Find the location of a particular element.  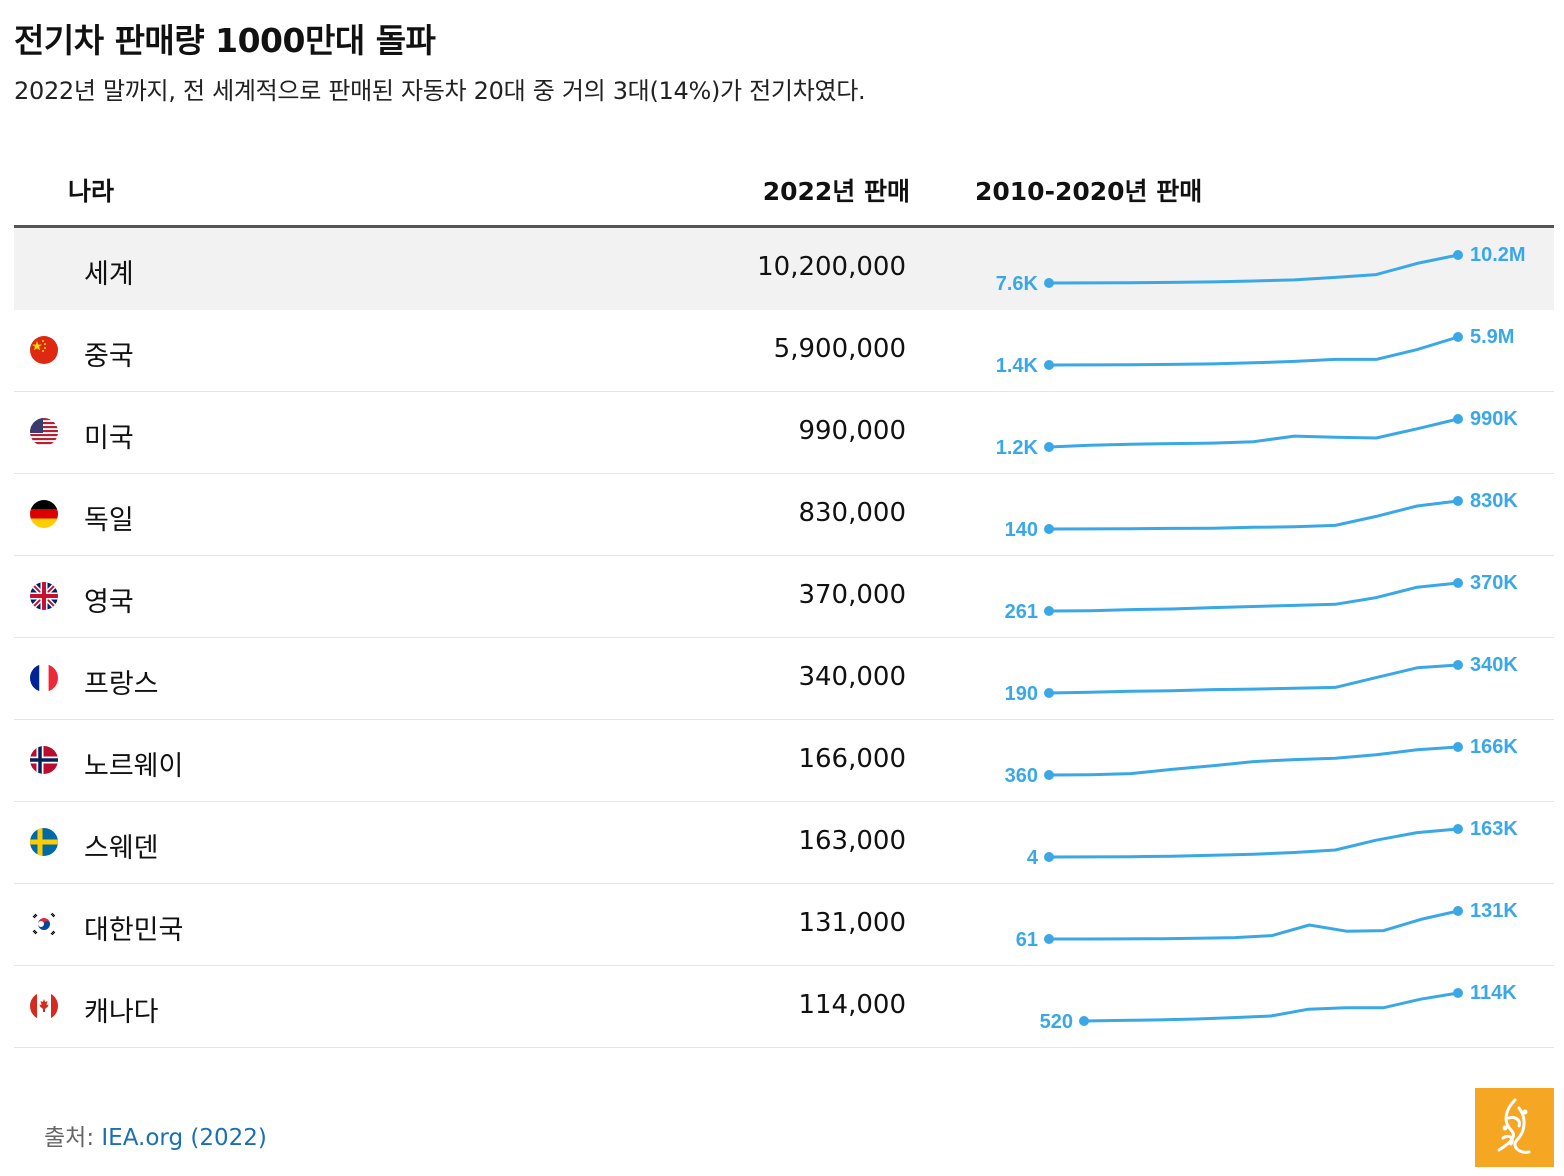

country-name: 독일 is located at coordinates (109, 520).